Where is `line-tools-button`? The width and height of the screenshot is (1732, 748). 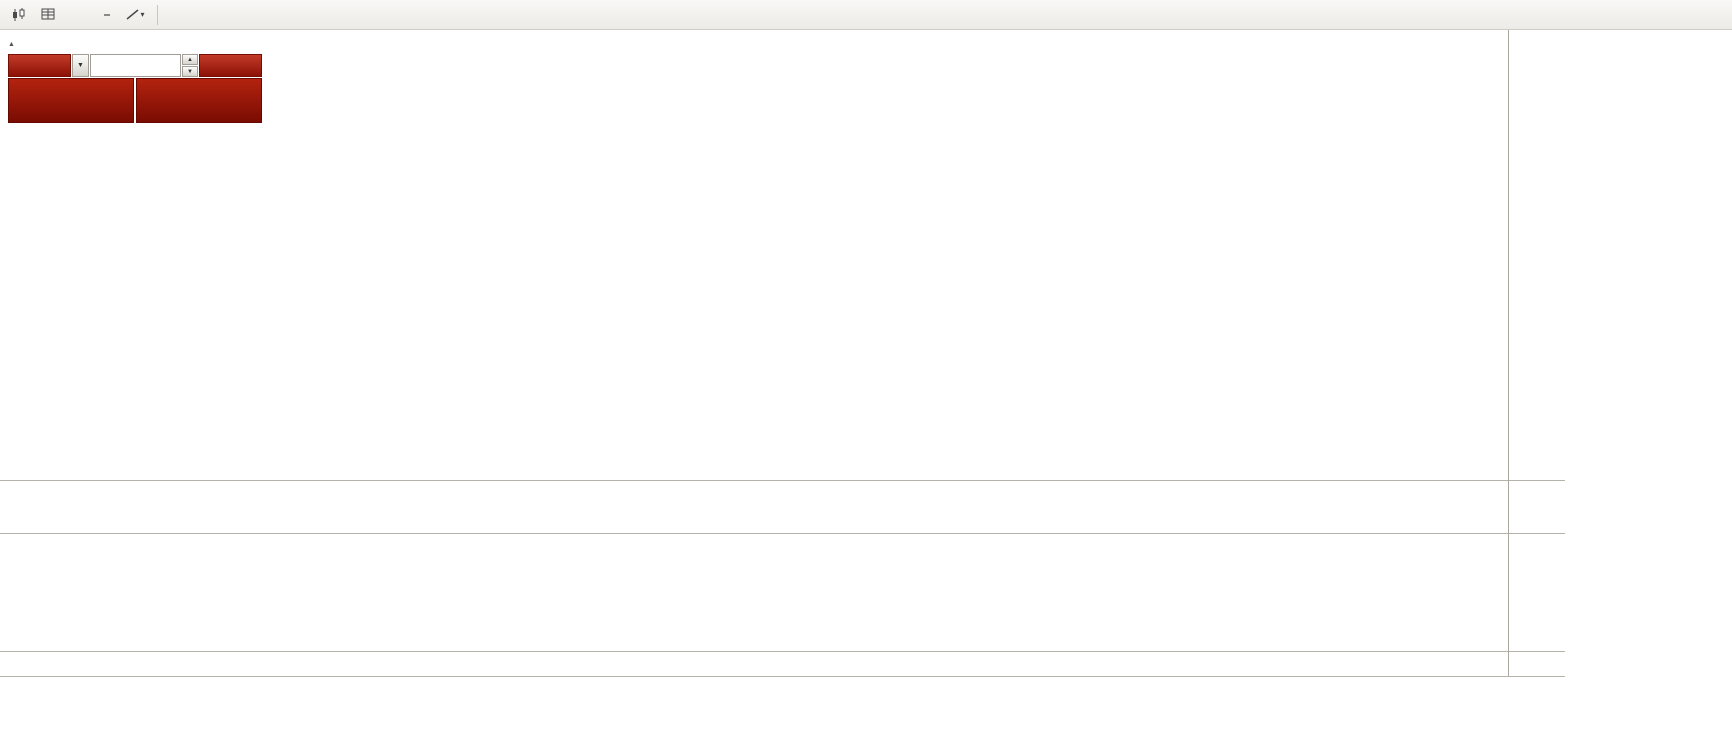
line-tools-button is located at coordinates (135, 15).